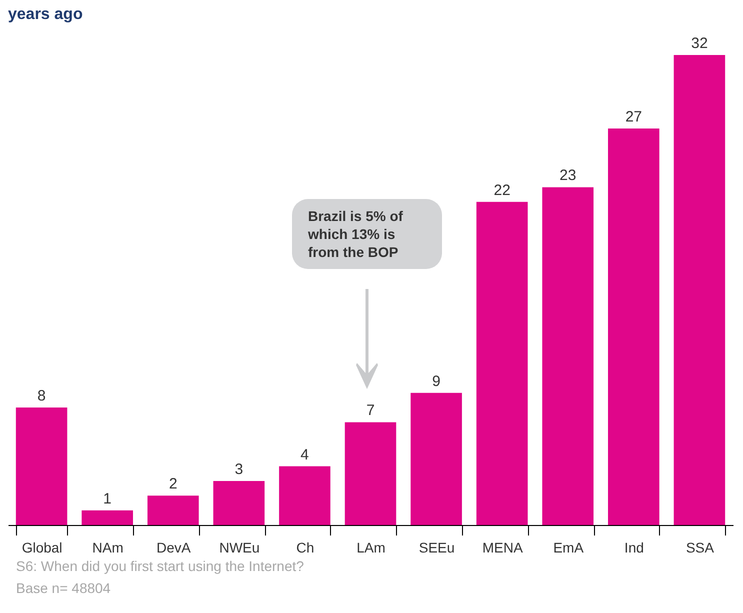 The height and width of the screenshot is (613, 743). Describe the element at coordinates (41, 396) in the screenshot. I see `data-label: 8` at that location.